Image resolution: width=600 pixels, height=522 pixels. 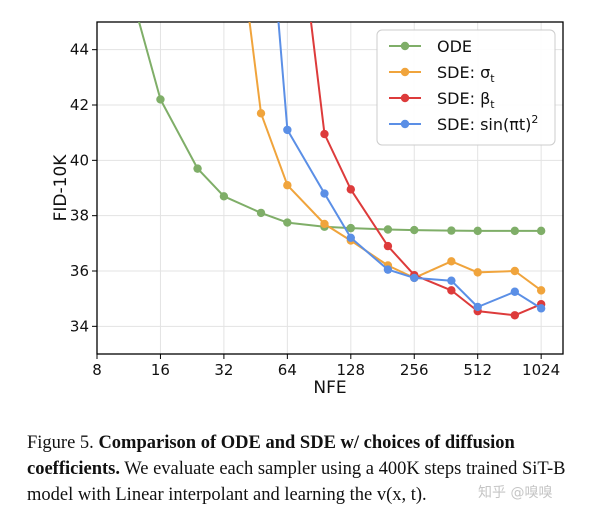 I want to click on y-tick-label: 36, so click(x=79, y=271).